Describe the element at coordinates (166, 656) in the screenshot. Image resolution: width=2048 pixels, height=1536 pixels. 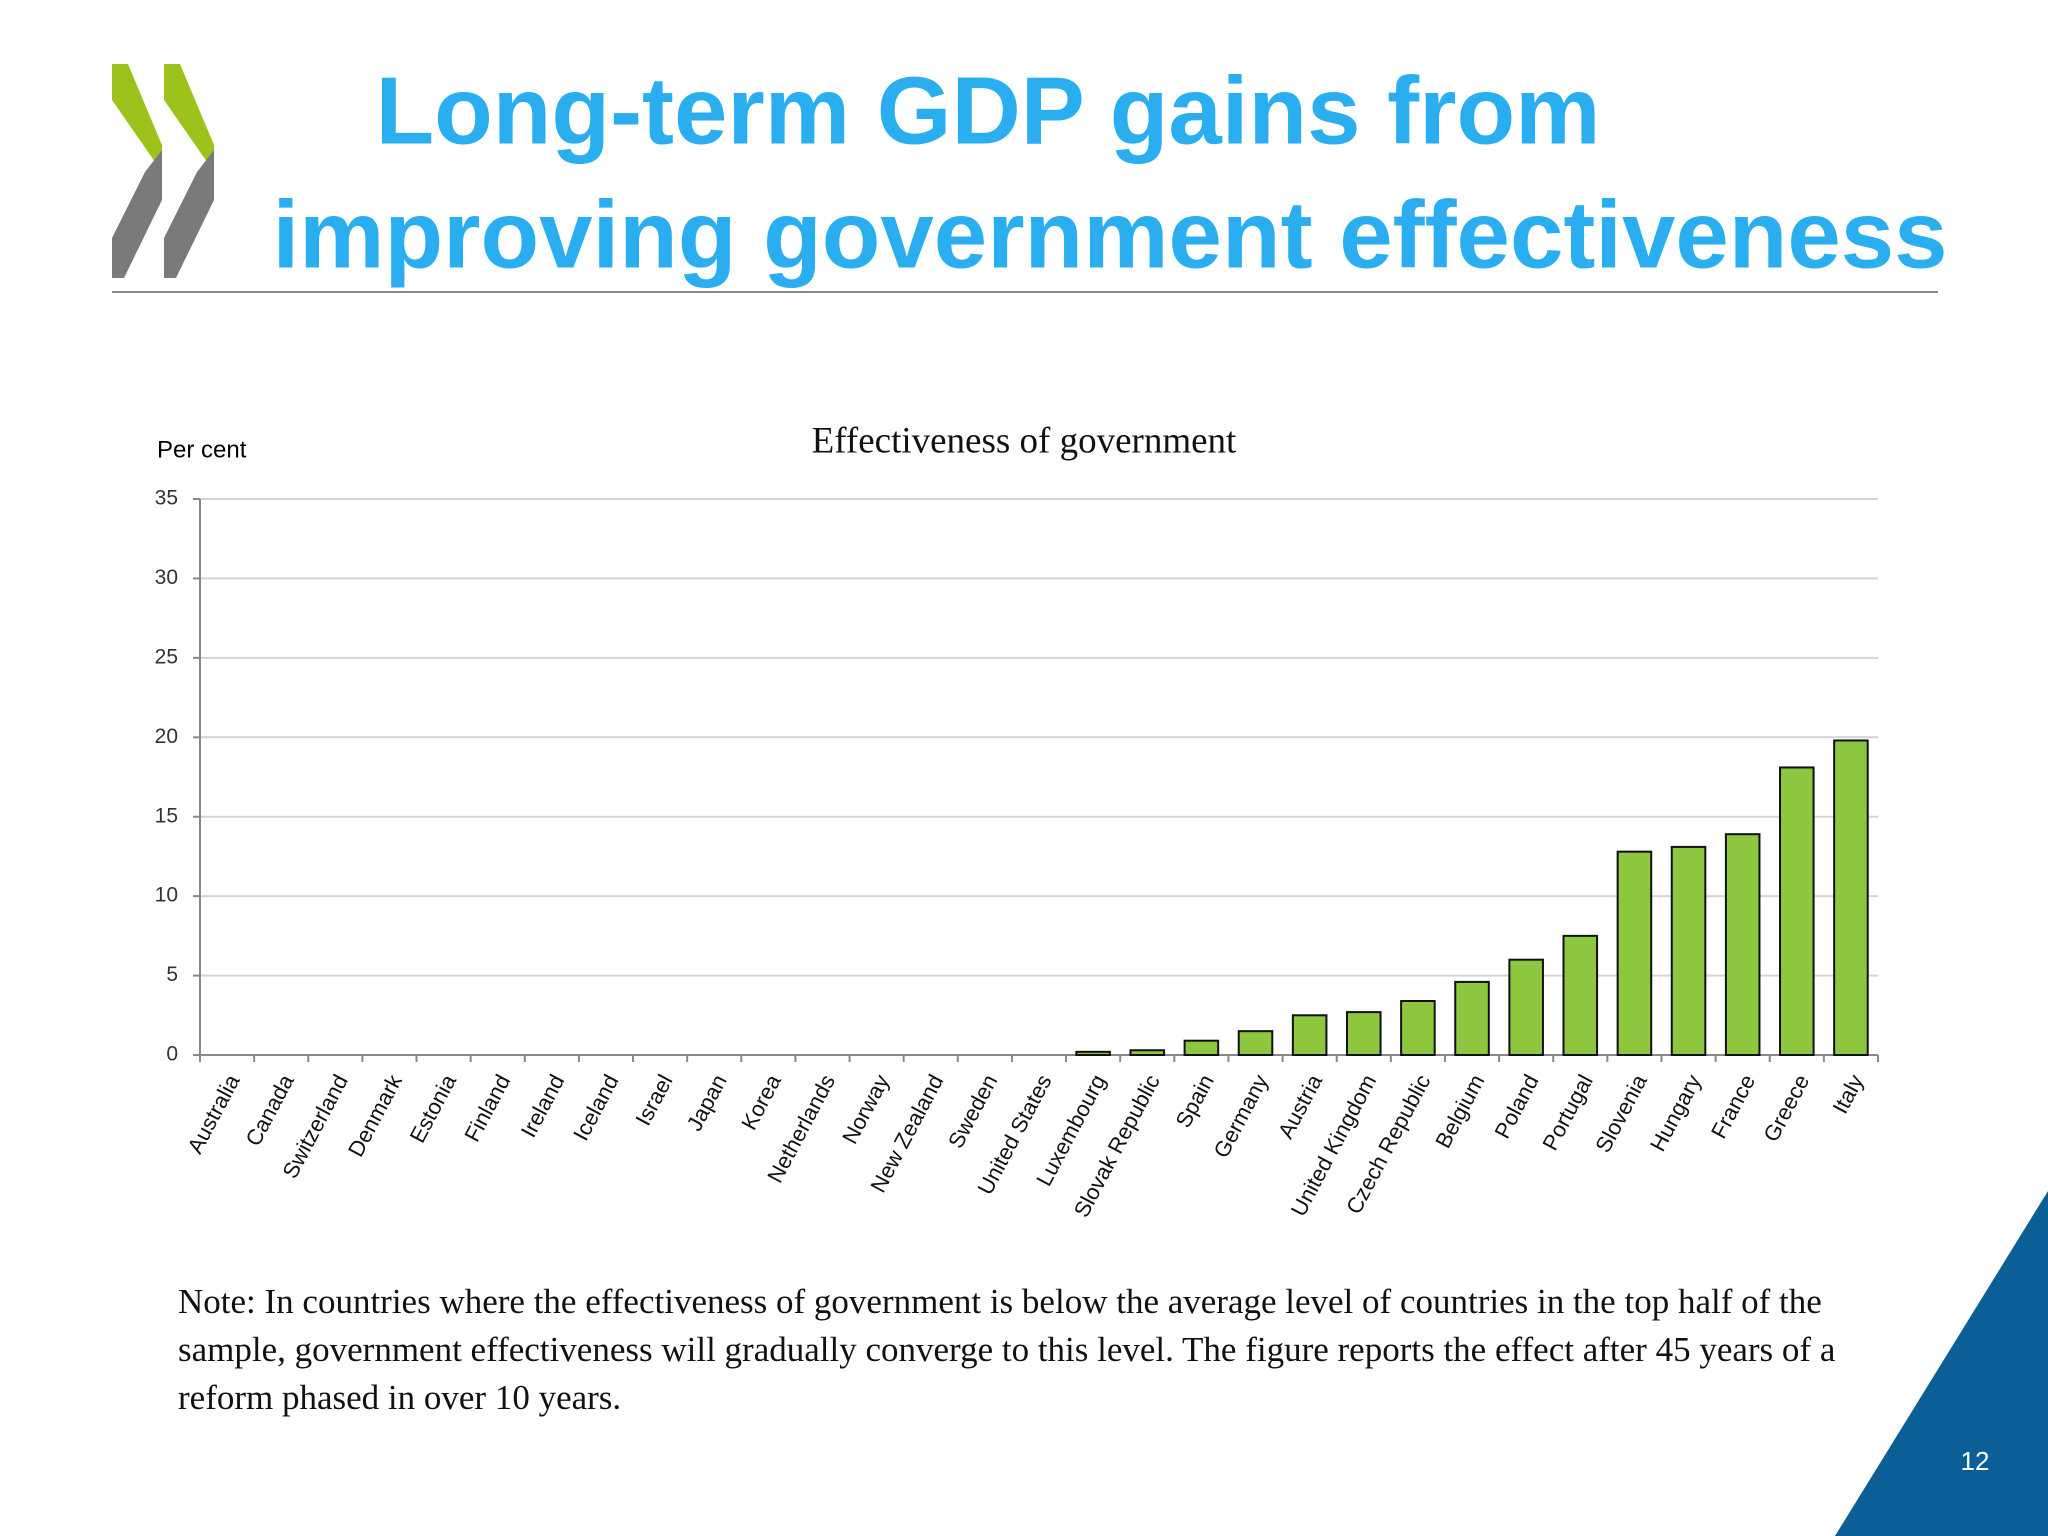
I see `y-tick-label: 25` at that location.